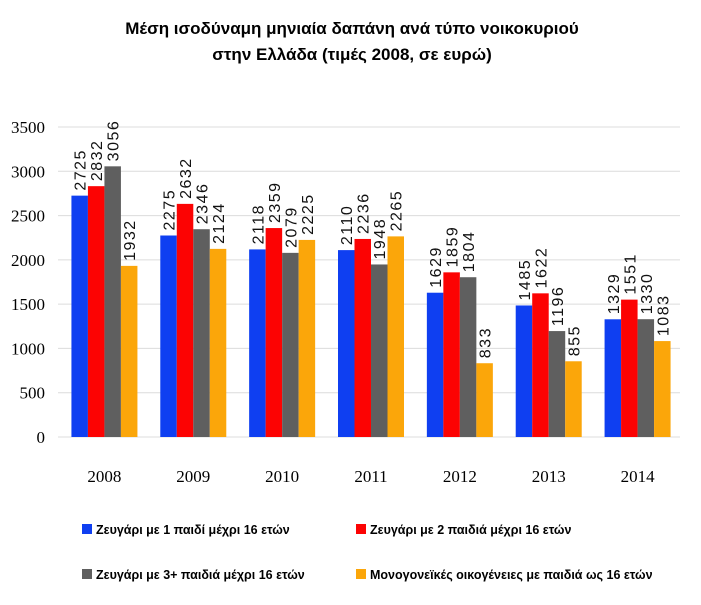 The height and width of the screenshot is (605, 701). Describe the element at coordinates (28, 216) in the screenshot. I see `y-tick-label: 2500` at that location.